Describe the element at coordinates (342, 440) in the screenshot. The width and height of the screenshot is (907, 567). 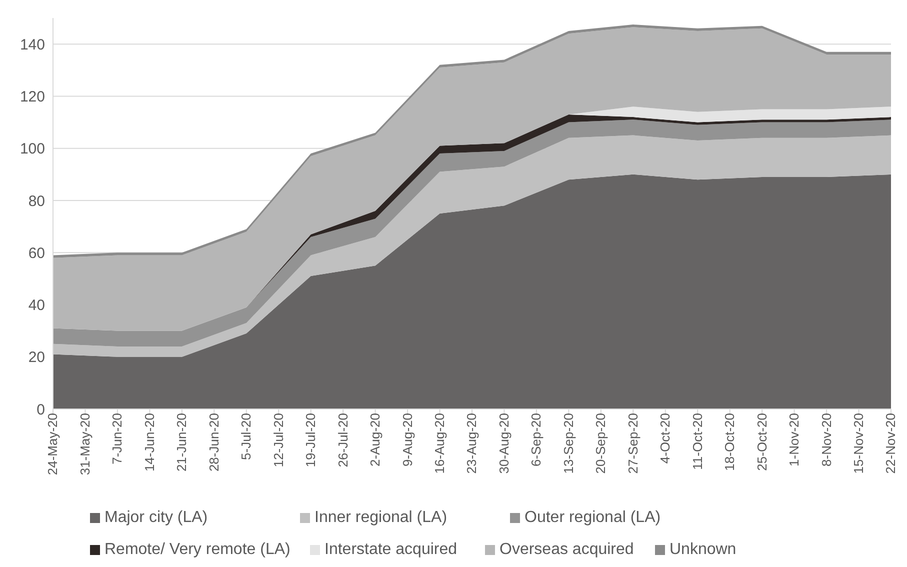
I see `x-tick-label: 26-Jul-20` at that location.